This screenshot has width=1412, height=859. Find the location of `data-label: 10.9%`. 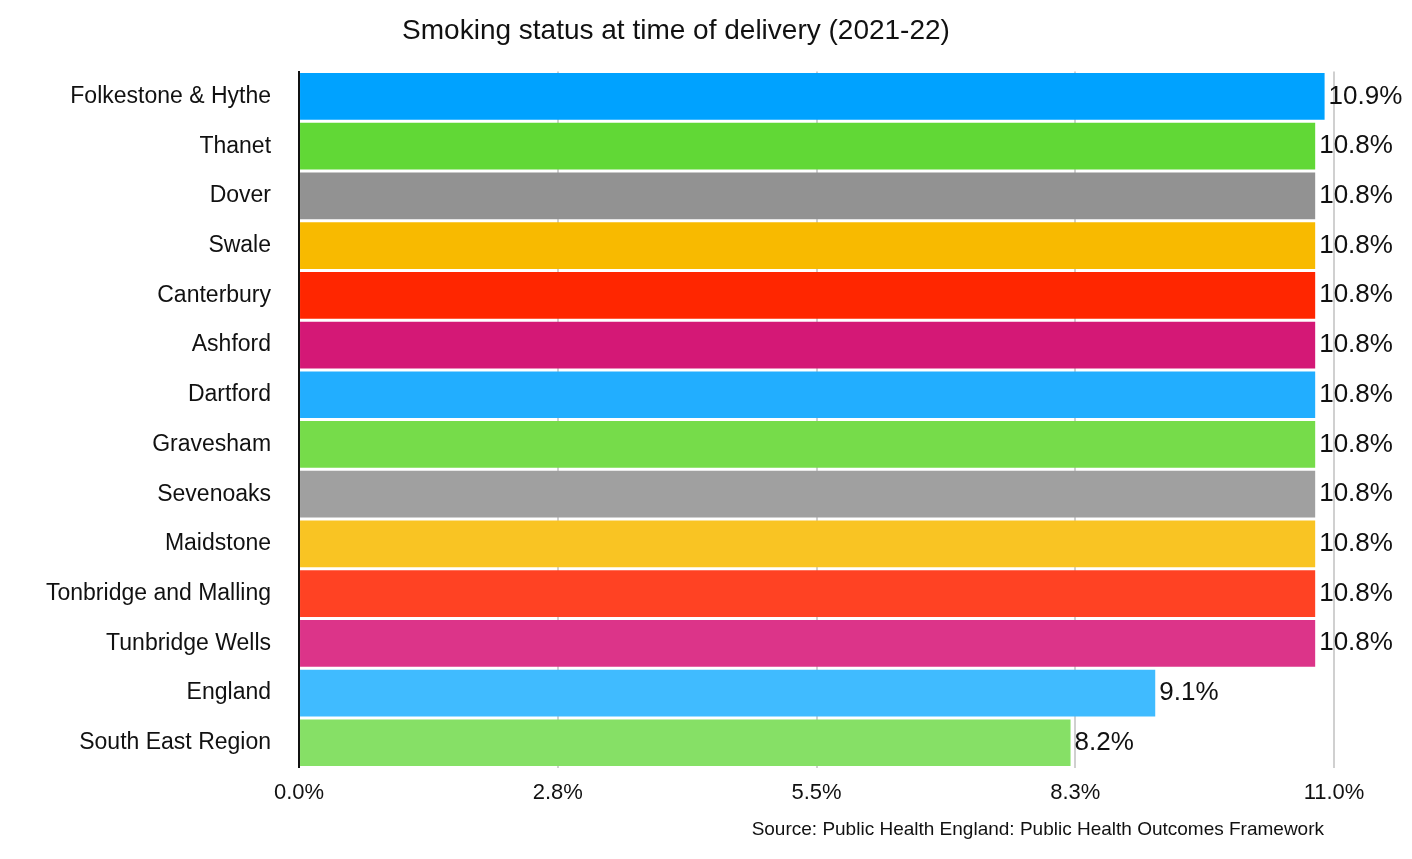

data-label: 10.9% is located at coordinates (1365, 94).